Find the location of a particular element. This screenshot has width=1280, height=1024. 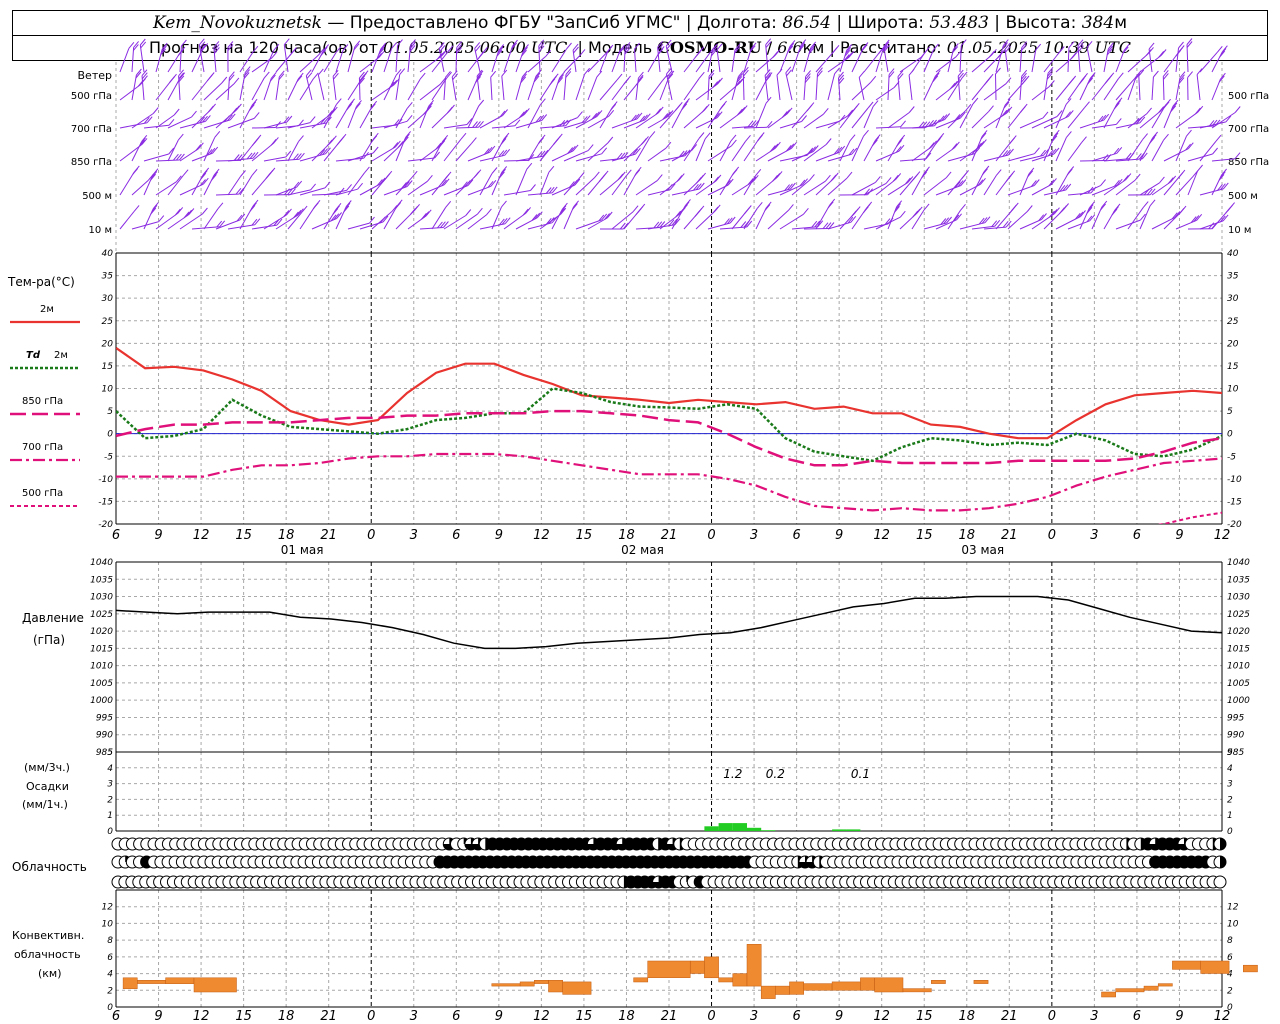

lat-label: Широта: is located at coordinates (885, 23).